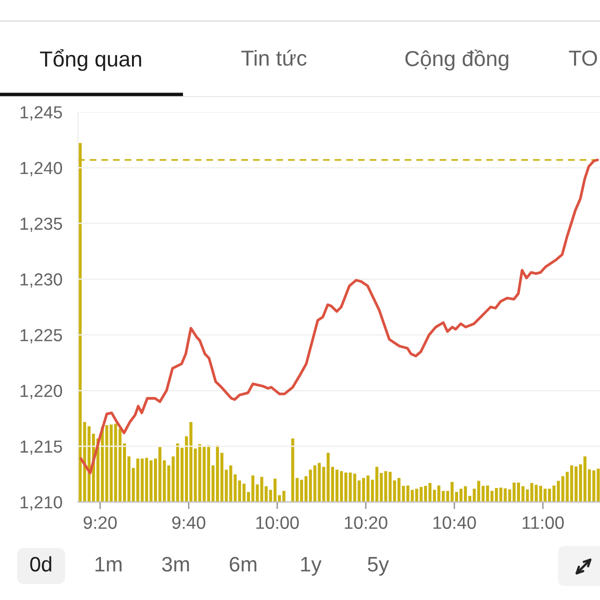 The image size is (600, 600). I want to click on x-tick-label: 10:40, so click(454, 522).